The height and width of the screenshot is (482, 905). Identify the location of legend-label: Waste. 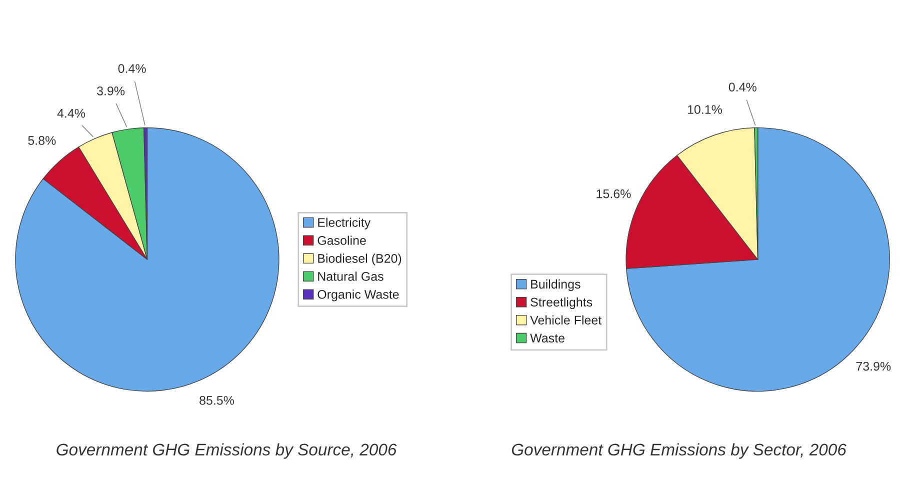
(547, 338).